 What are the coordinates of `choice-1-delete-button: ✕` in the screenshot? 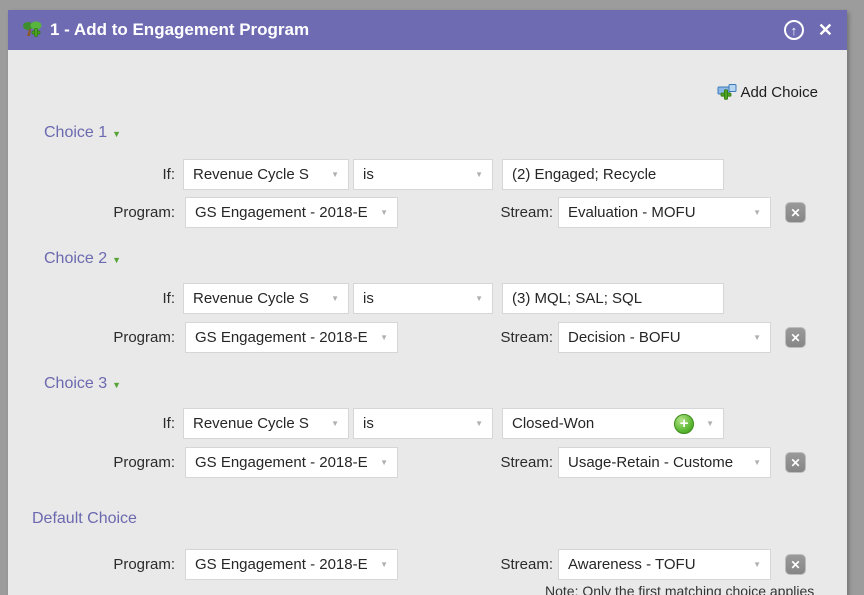 It's located at (795, 212).